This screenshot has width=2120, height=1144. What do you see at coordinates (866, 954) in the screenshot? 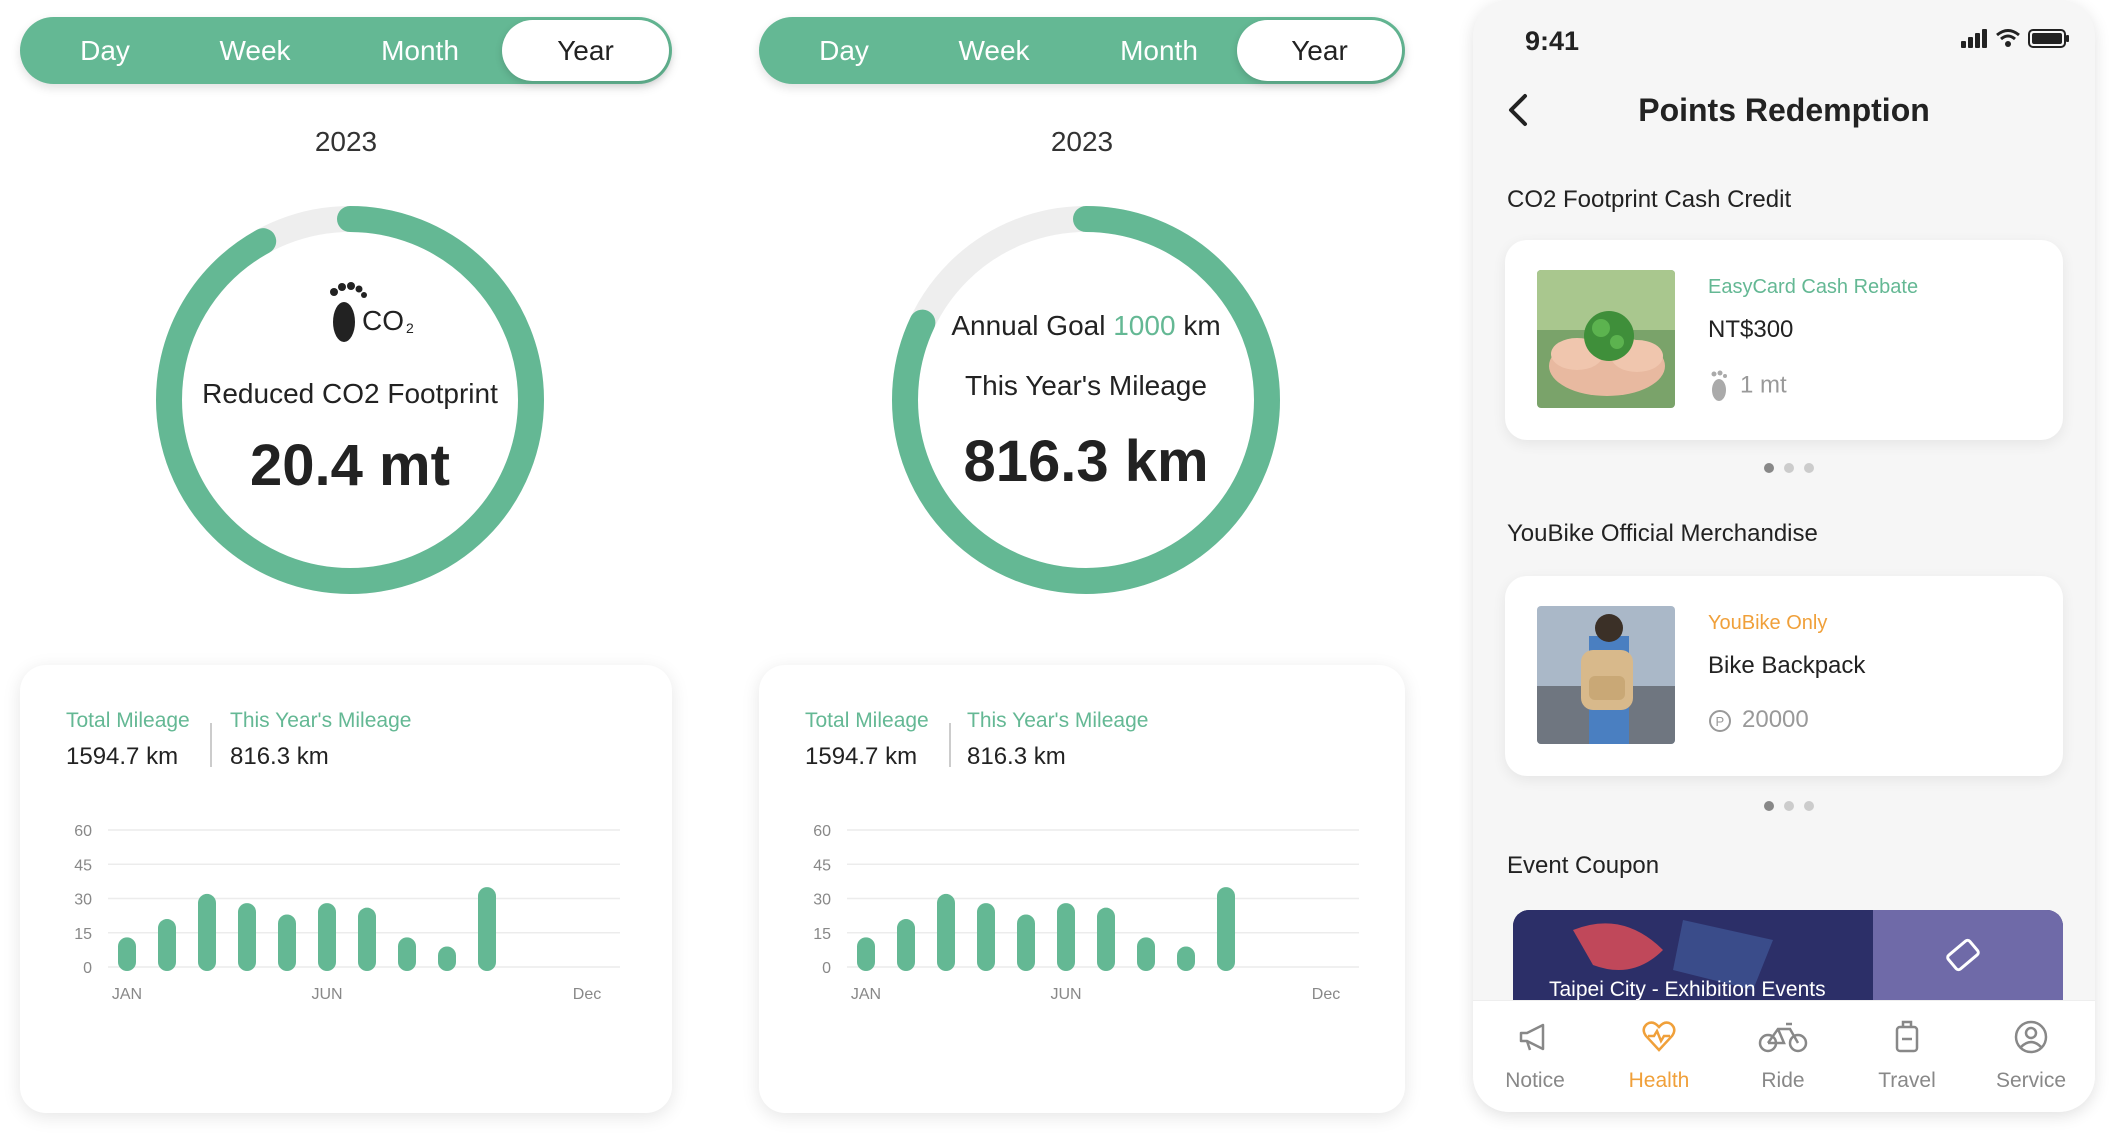
I see `bar-jan` at bounding box center [866, 954].